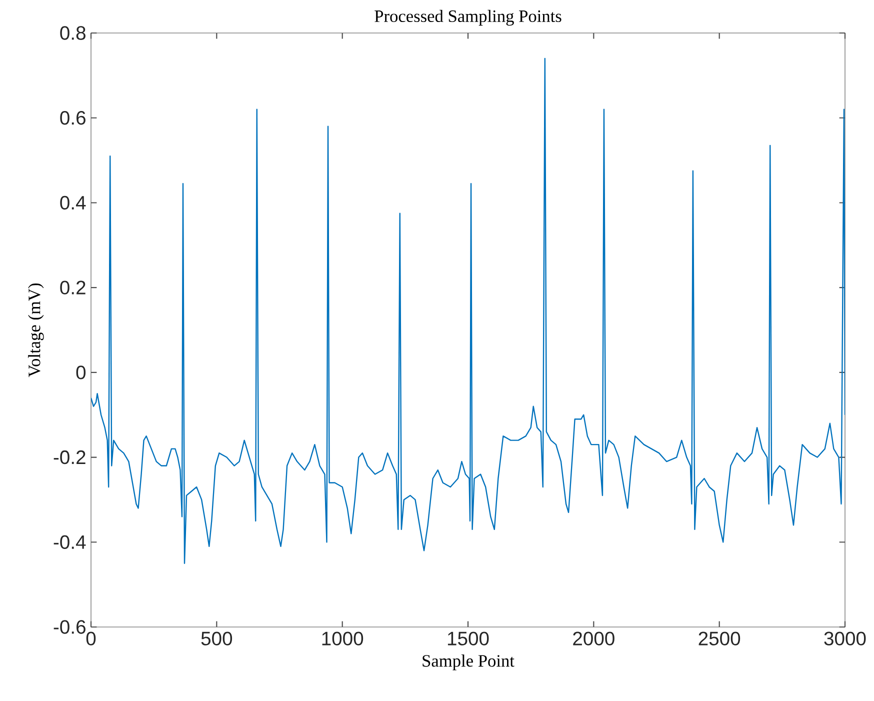 This screenshot has height=701, width=874. Describe the element at coordinates (845, 639) in the screenshot. I see `x-tick-label: 3000` at that location.